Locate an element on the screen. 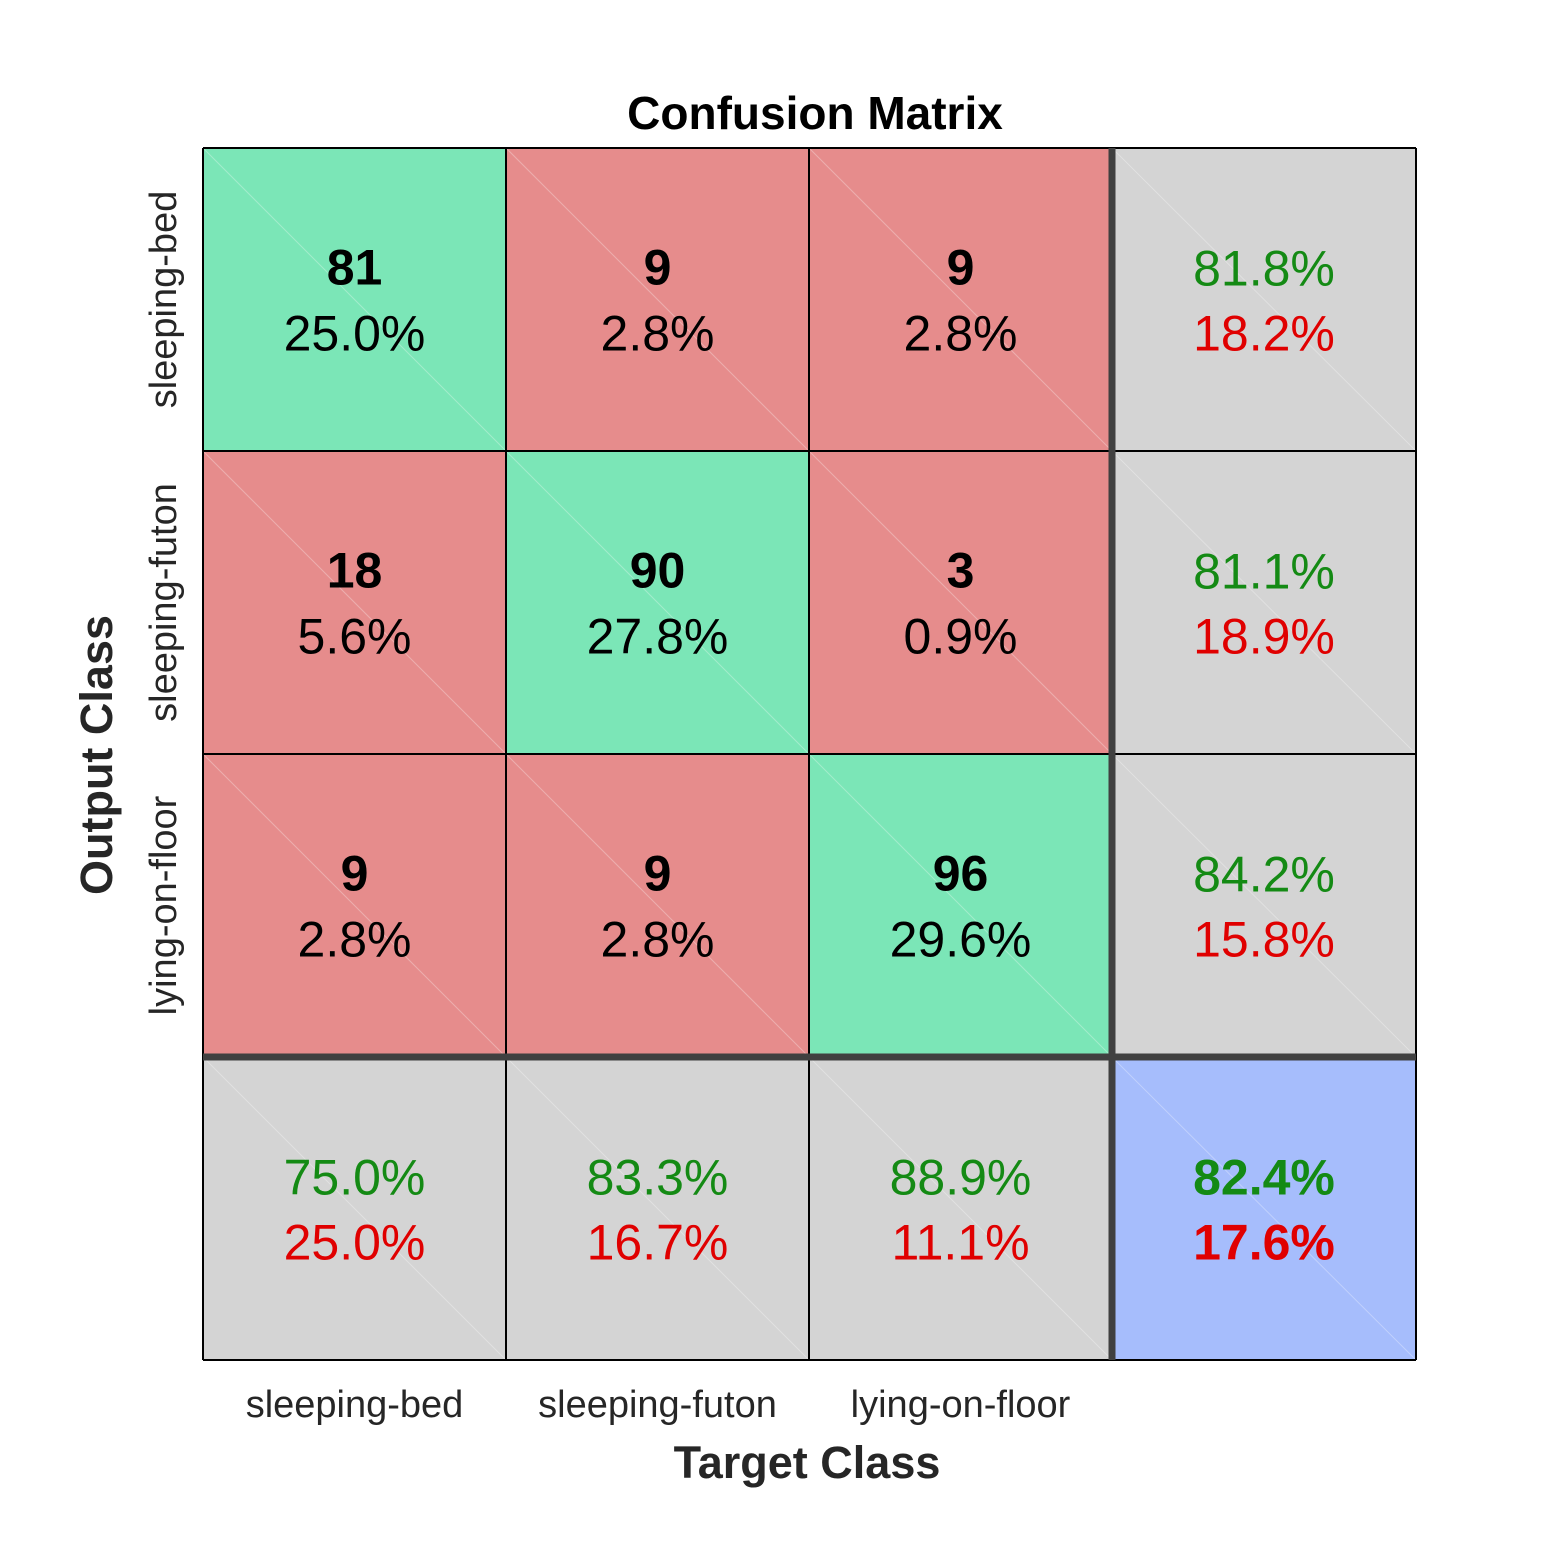 The image size is (1563, 1563). cell-r0-c2 is located at coordinates (960, 299).